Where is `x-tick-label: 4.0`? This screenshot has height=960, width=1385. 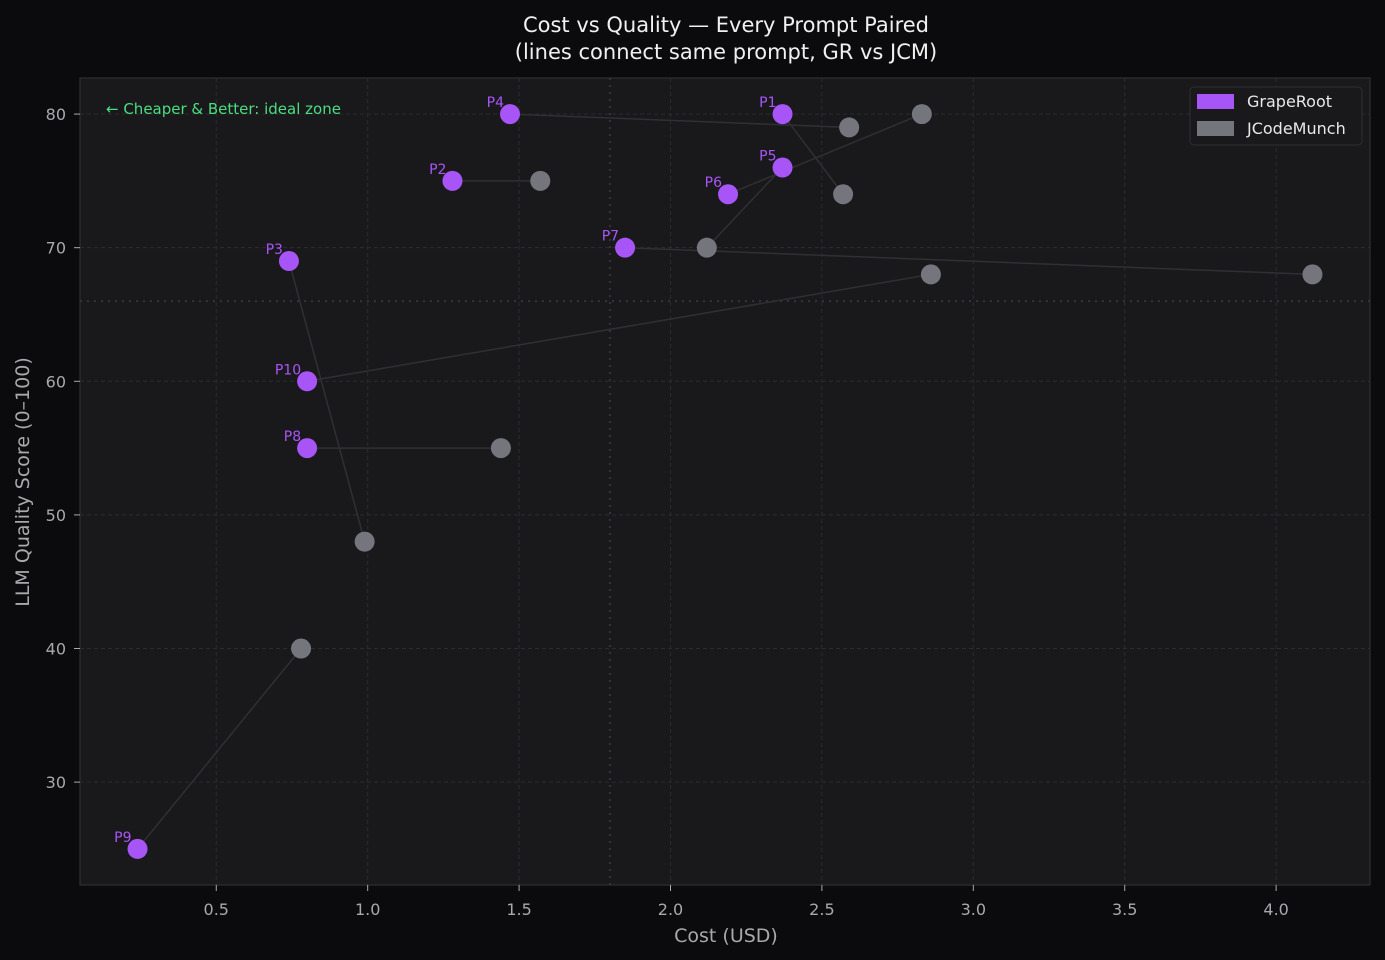 x-tick-label: 4.0 is located at coordinates (1275, 909).